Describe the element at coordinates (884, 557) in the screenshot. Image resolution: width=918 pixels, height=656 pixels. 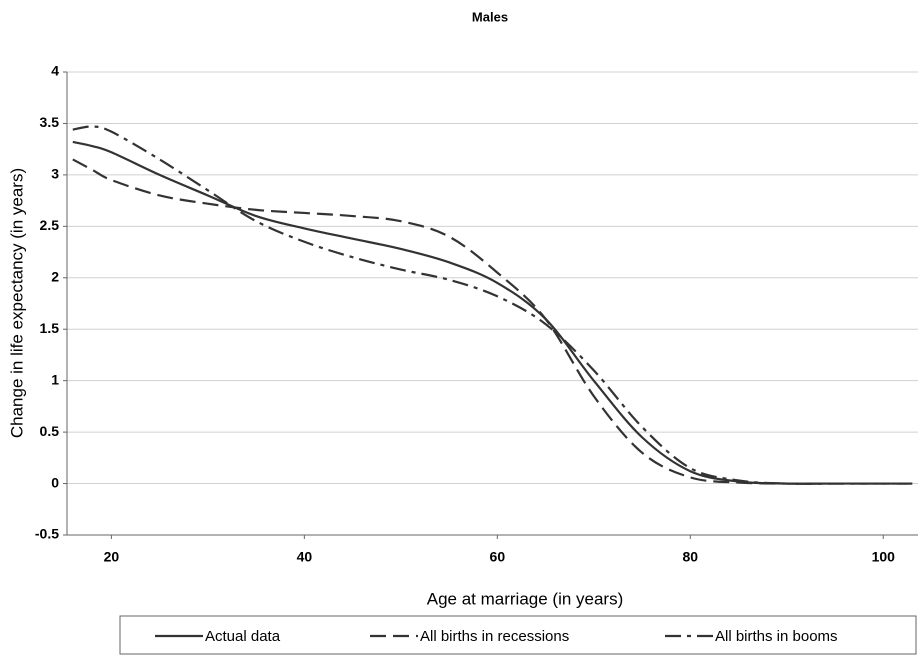
I see `x-tick-label: 100` at that location.